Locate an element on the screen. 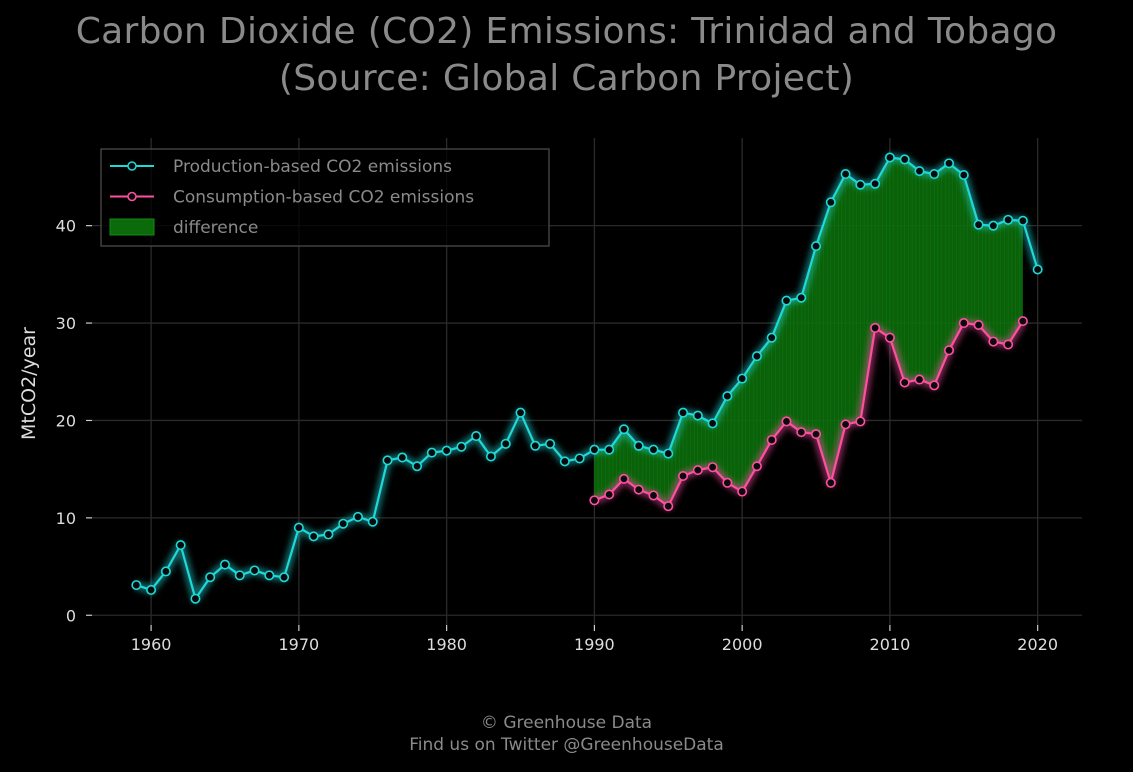  x-tick-label: 1980 is located at coordinates (446, 644).